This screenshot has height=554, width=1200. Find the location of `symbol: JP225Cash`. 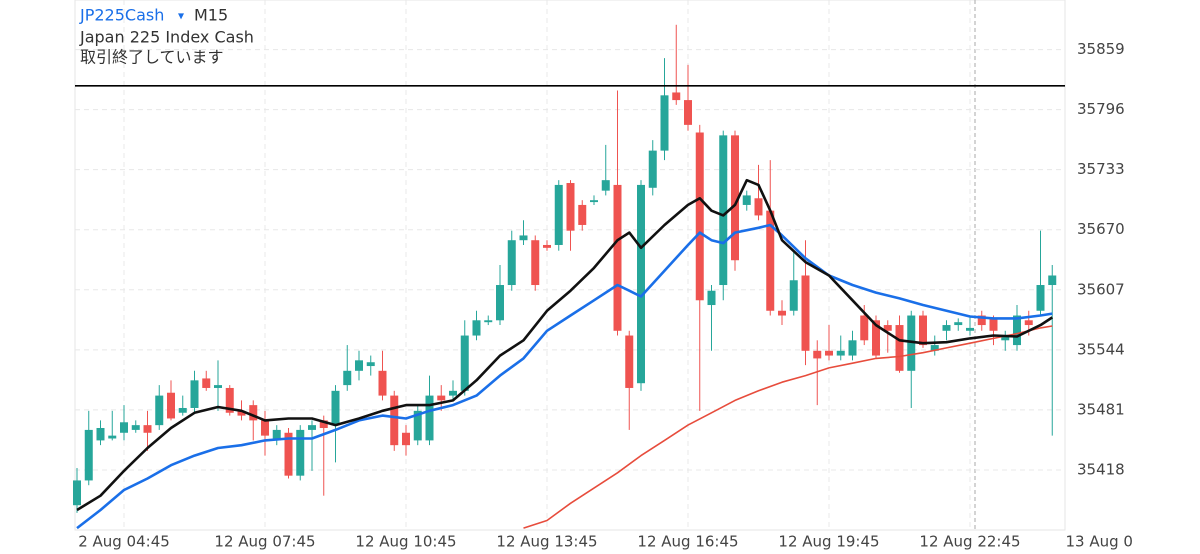

symbol: JP225Cash is located at coordinates (121, 15).